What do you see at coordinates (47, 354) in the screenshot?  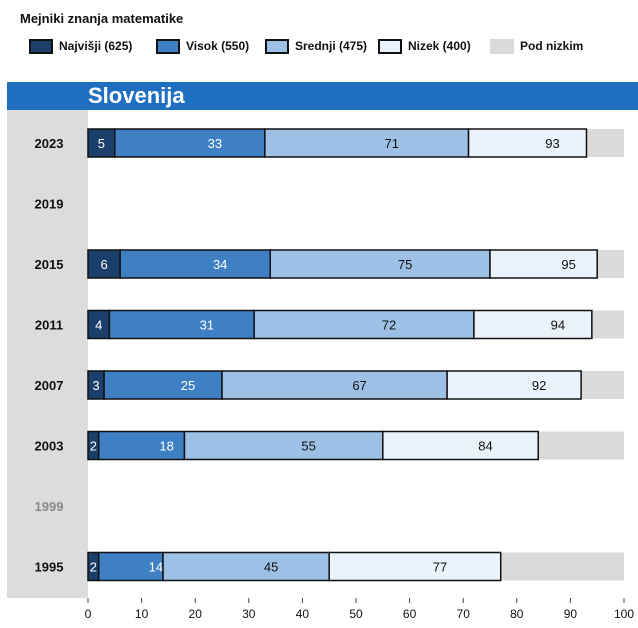 I see `year-label-column` at bounding box center [47, 354].